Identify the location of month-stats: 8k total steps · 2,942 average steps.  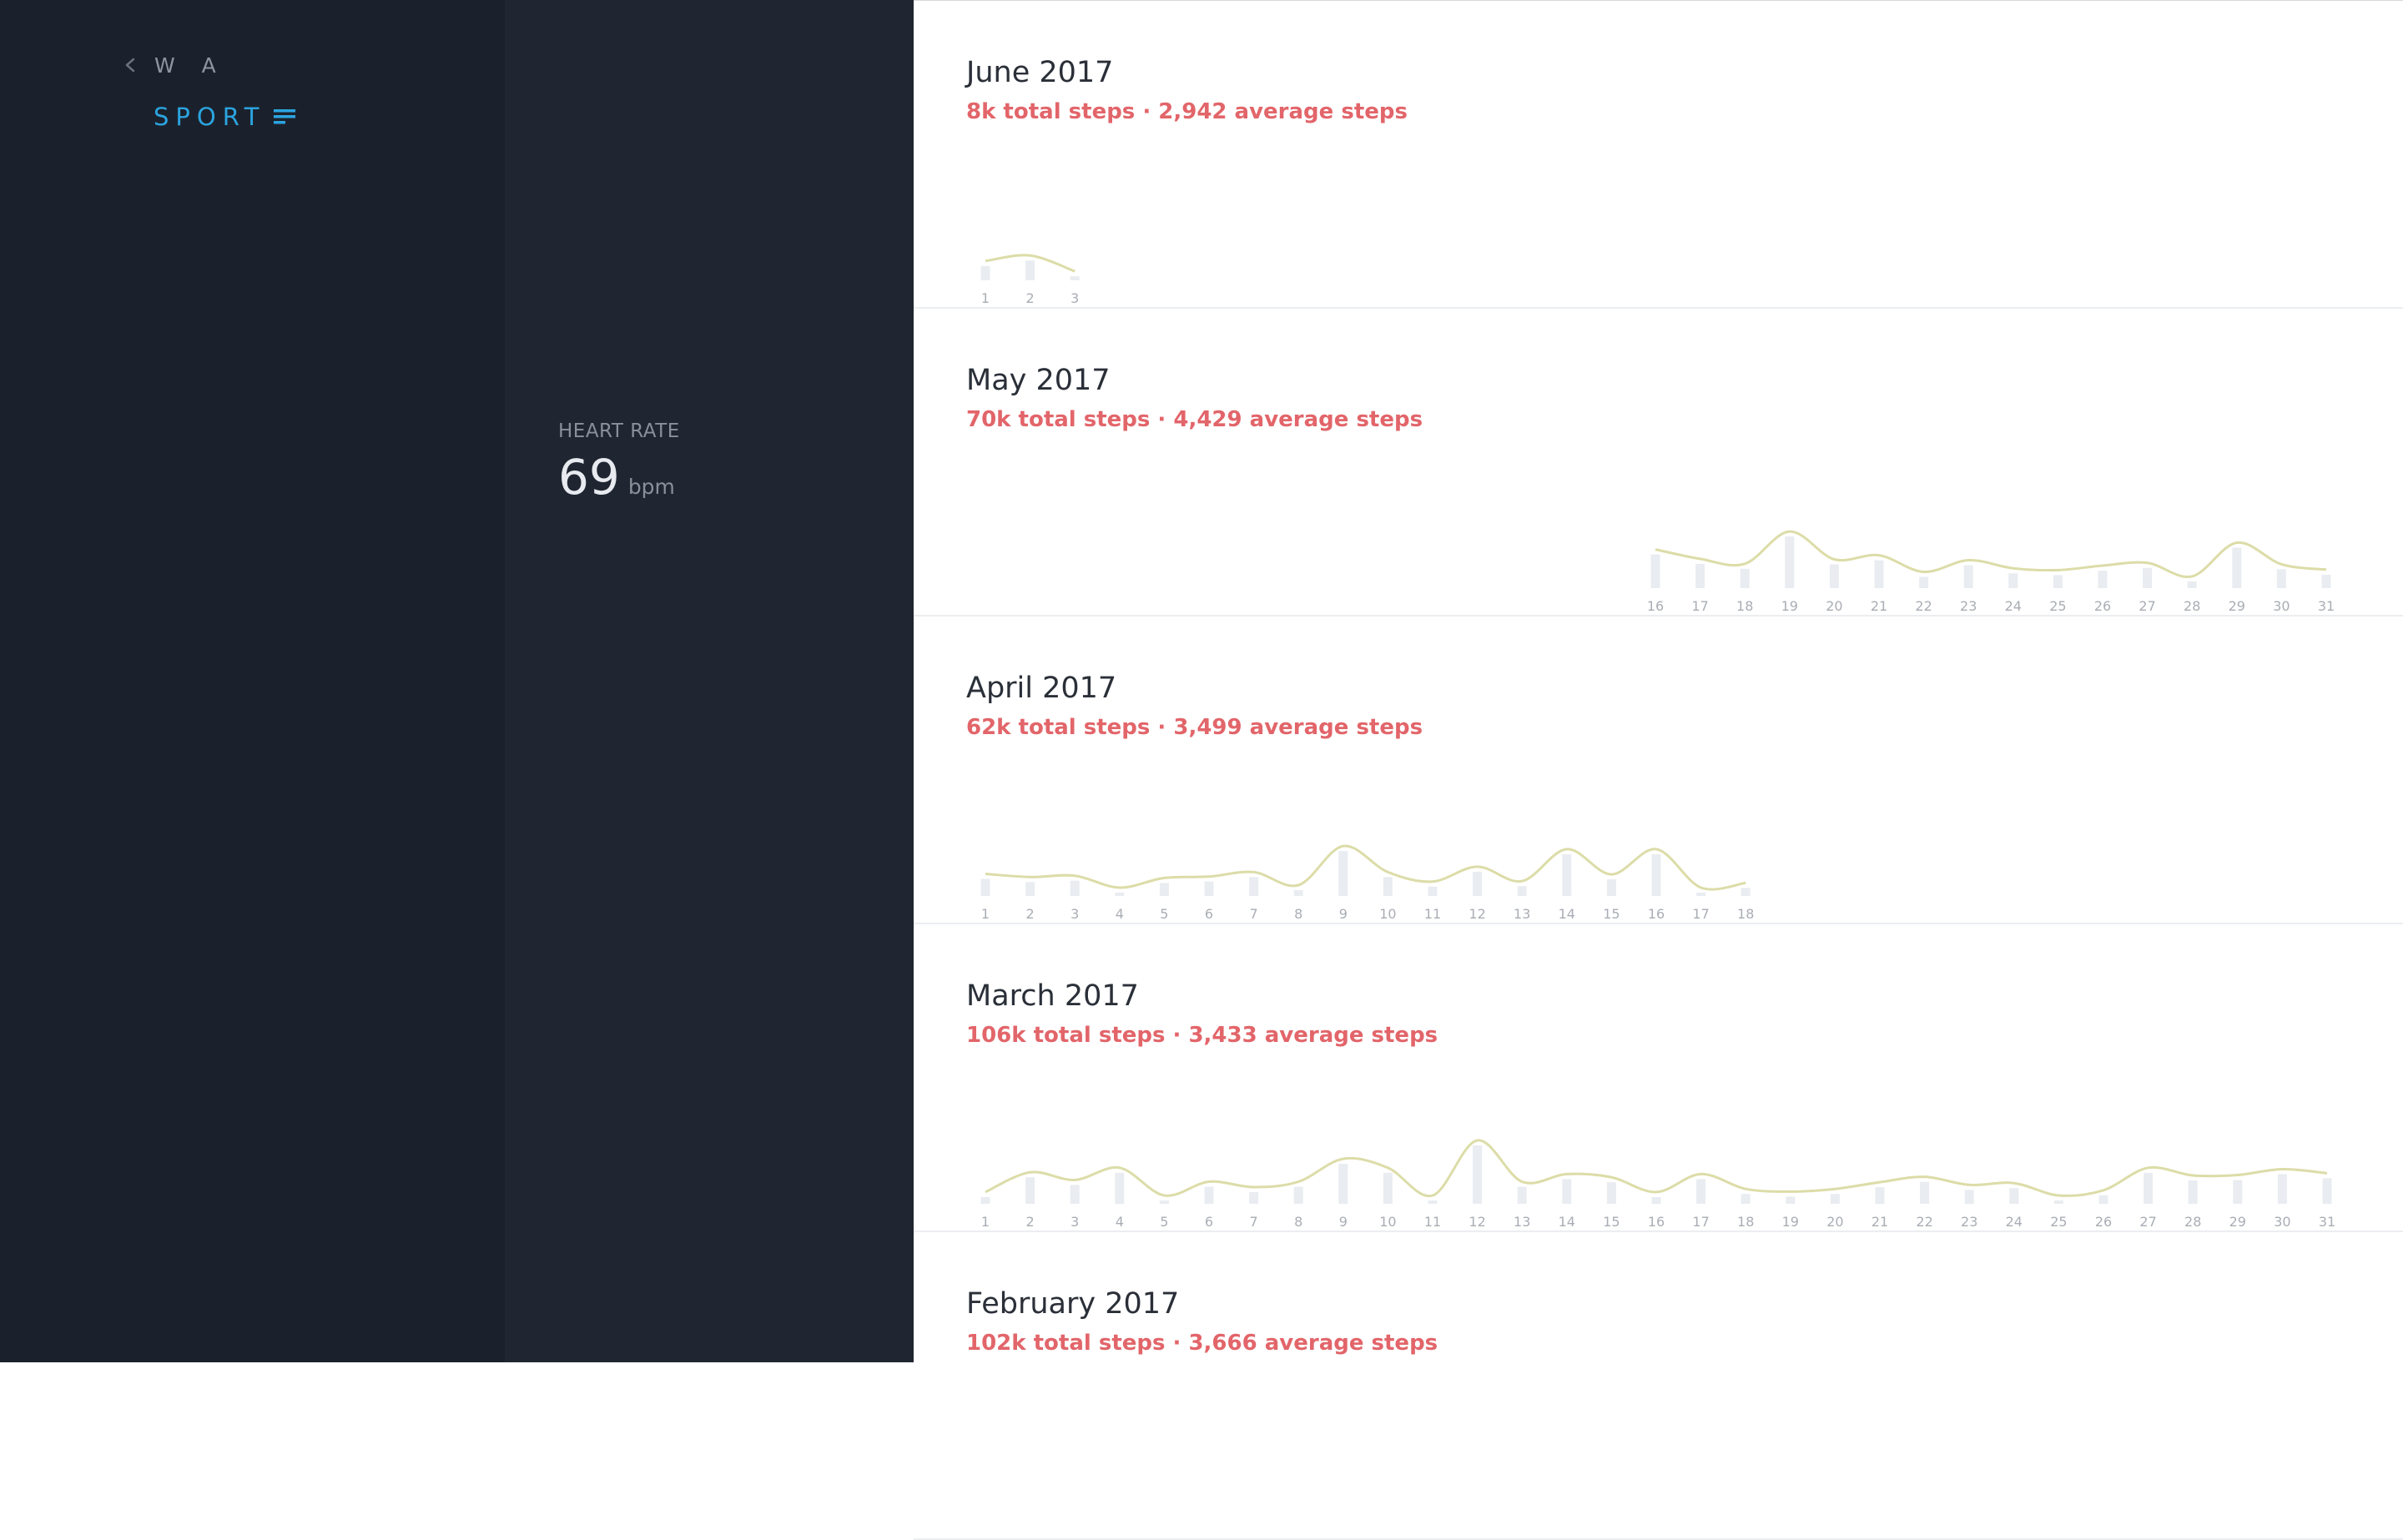
(1187, 111).